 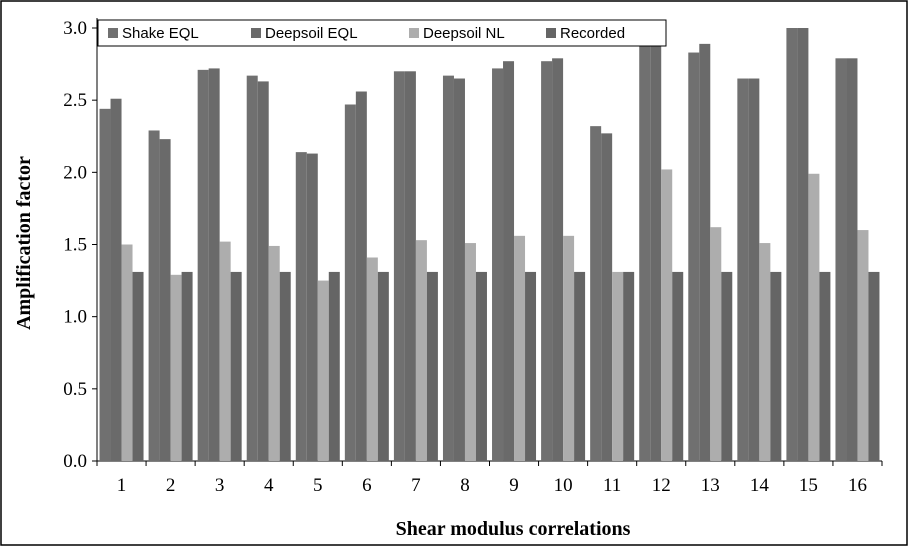 I want to click on y-axis-title: Amplification factor, so click(x=24, y=243).